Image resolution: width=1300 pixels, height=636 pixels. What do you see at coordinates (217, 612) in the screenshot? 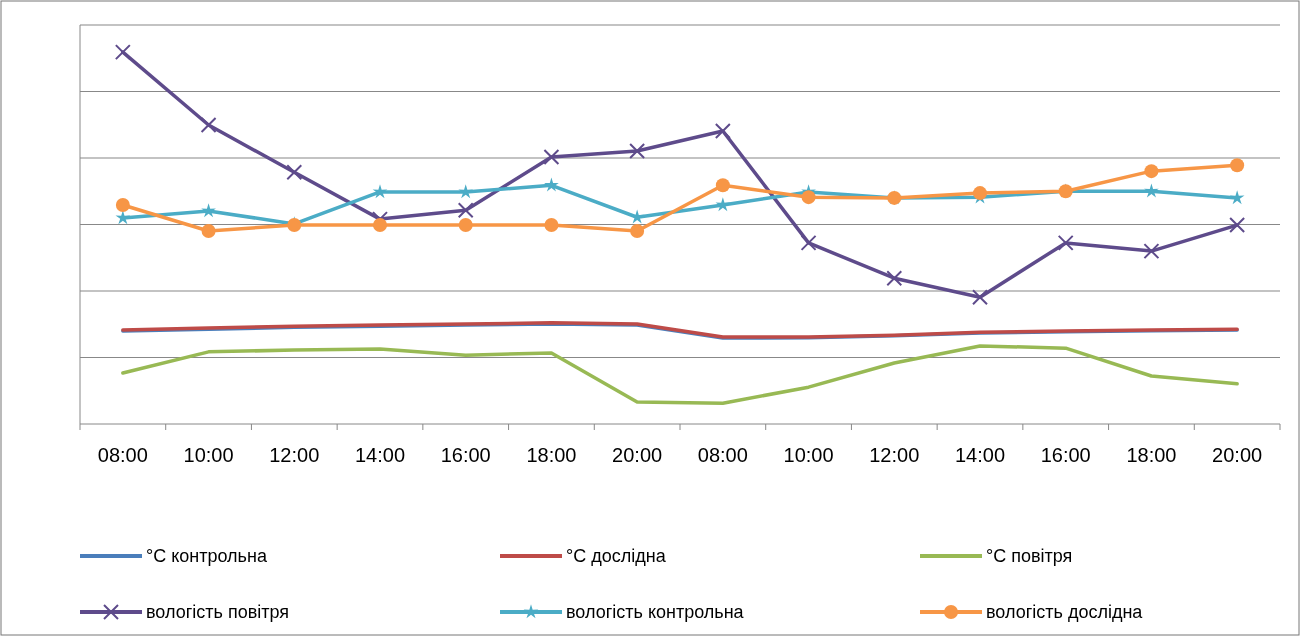
I see `legend-label: вологість повітря` at bounding box center [217, 612].